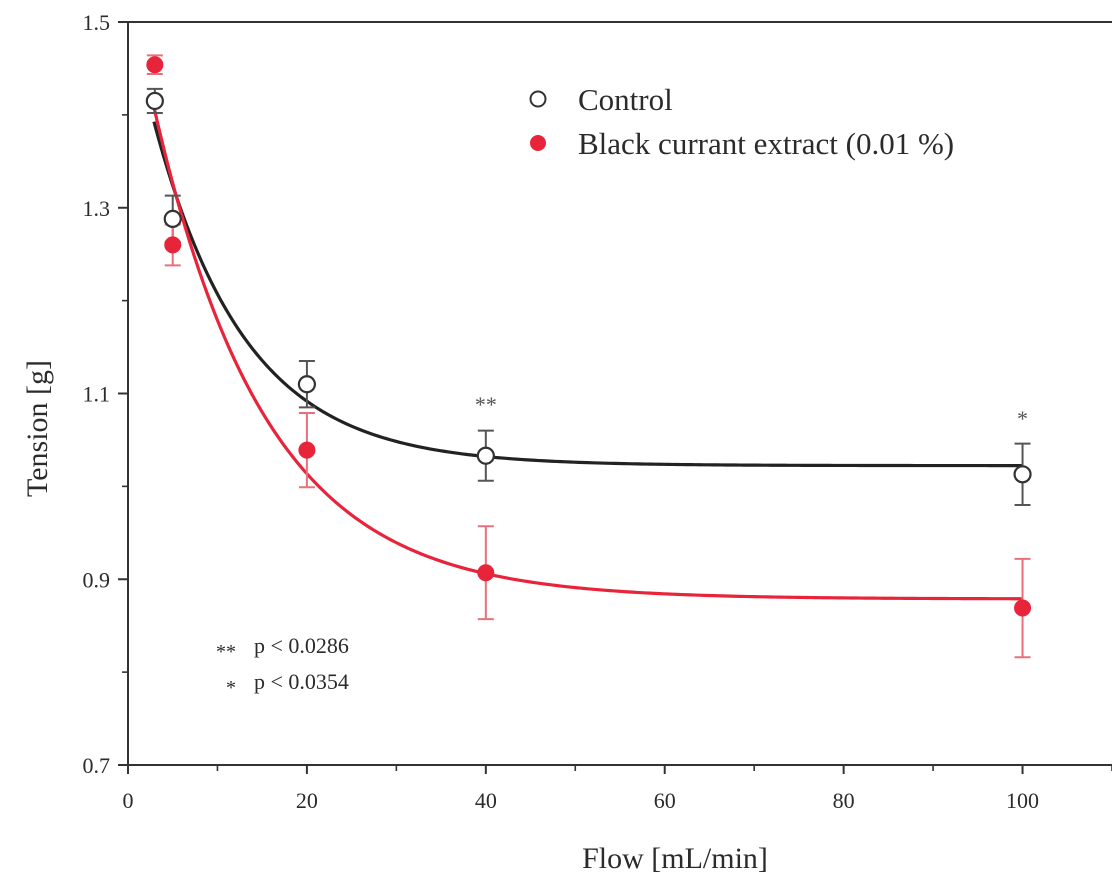 The image size is (1112, 879). Describe the element at coordinates (1022, 418) in the screenshot. I see `significance-star: *` at that location.